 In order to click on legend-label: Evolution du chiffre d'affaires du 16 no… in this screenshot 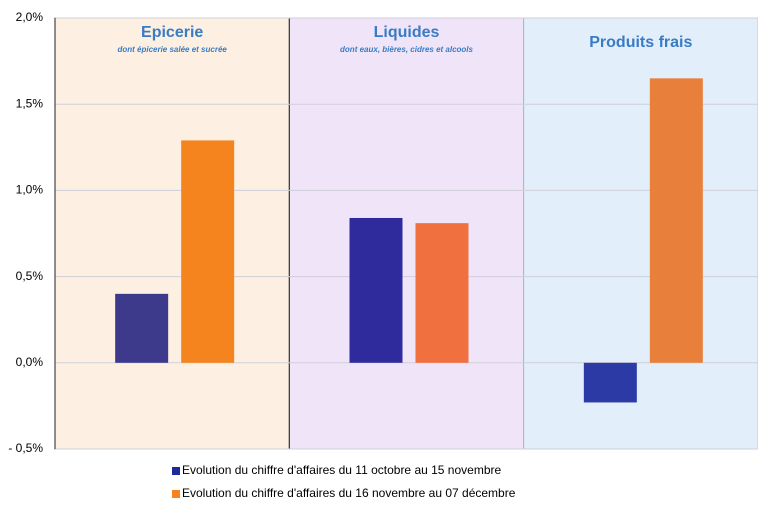, I will do `click(349, 493)`.